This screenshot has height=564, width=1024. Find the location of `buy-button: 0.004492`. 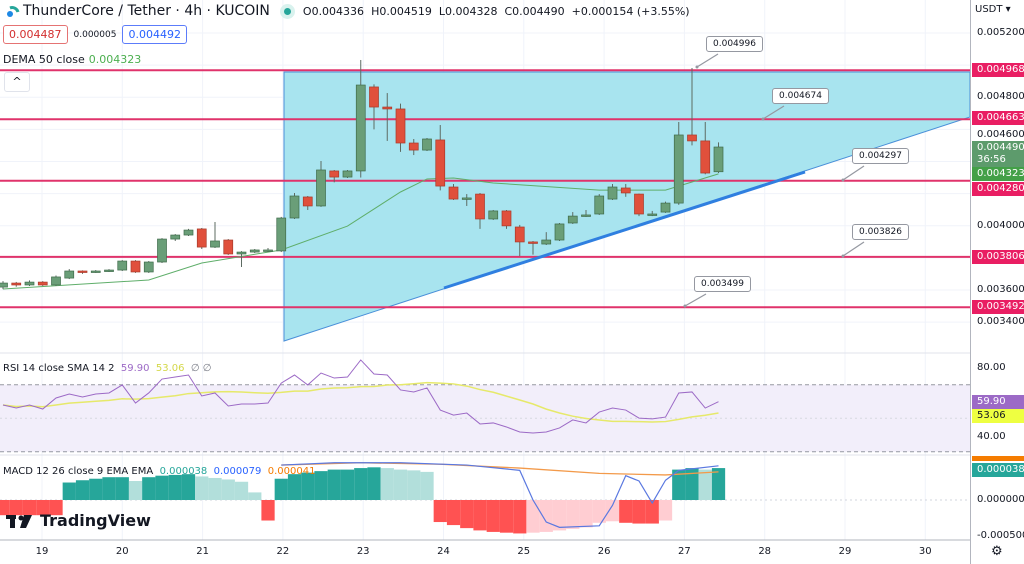

buy-button: 0.004492 is located at coordinates (154, 34).